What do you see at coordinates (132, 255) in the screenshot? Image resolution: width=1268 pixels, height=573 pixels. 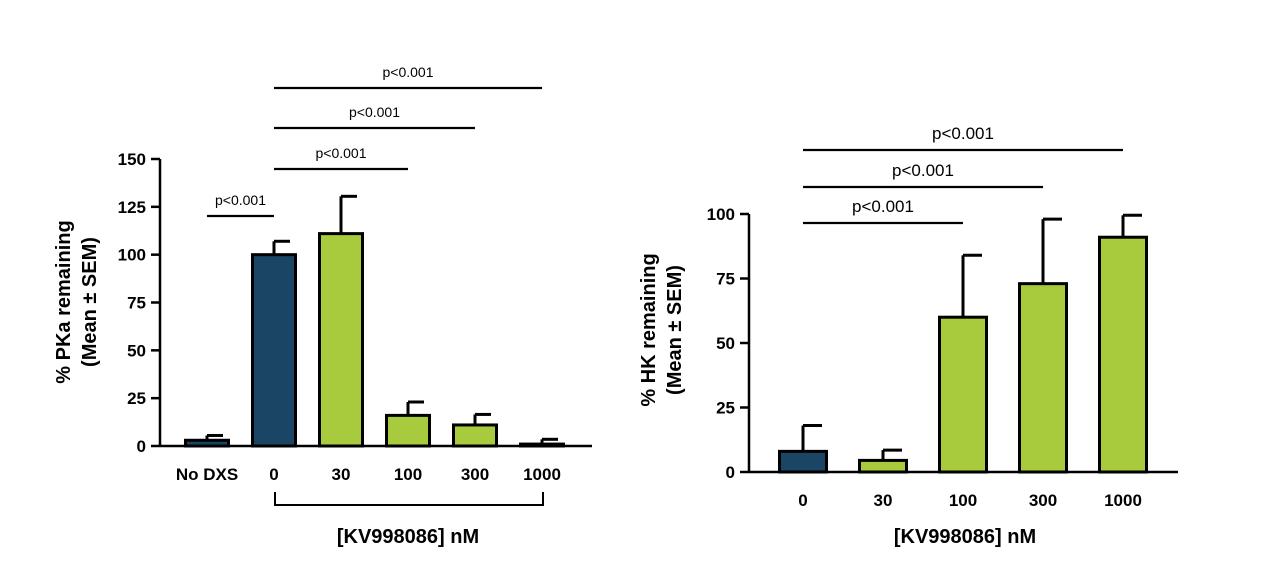 I see `left-y-tick-label: 100` at bounding box center [132, 255].